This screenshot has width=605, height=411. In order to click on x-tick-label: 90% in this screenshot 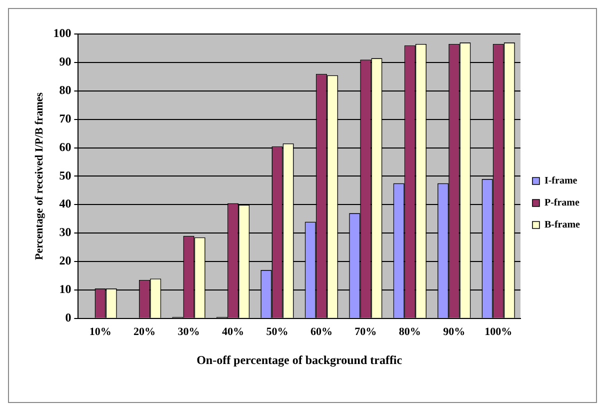, I will do `click(454, 332)`.